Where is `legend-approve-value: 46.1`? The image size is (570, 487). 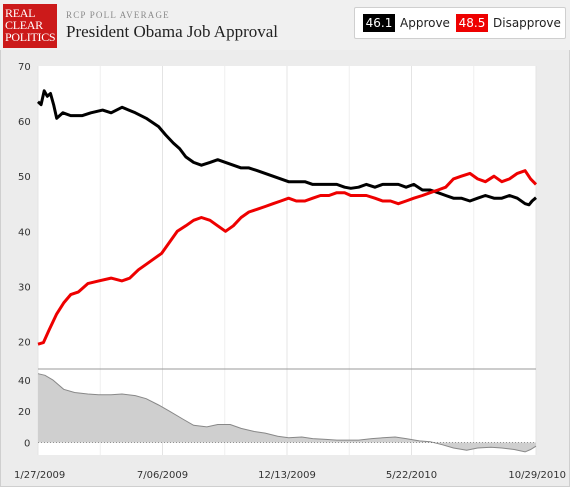
legend-approve-value: 46.1 is located at coordinates (379, 23).